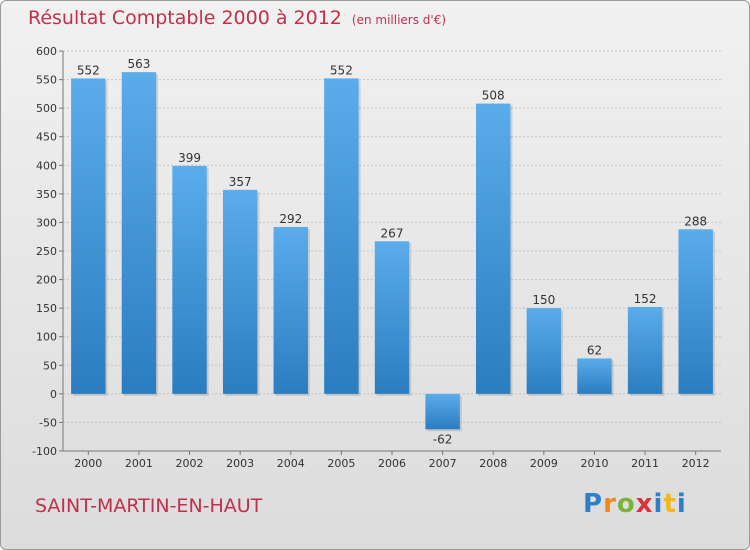  What do you see at coordinates (189, 279) in the screenshot?
I see `bar-2002` at bounding box center [189, 279].